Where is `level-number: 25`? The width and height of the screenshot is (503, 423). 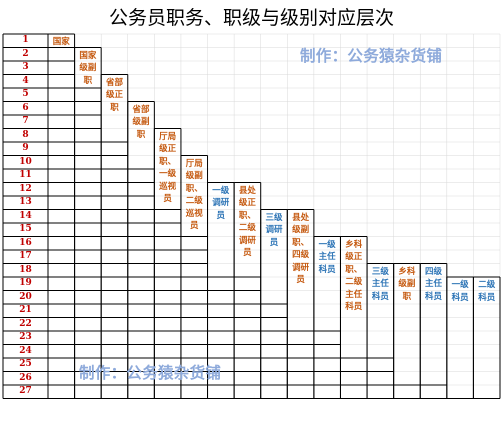 level-number: 25 is located at coordinates (25, 364).